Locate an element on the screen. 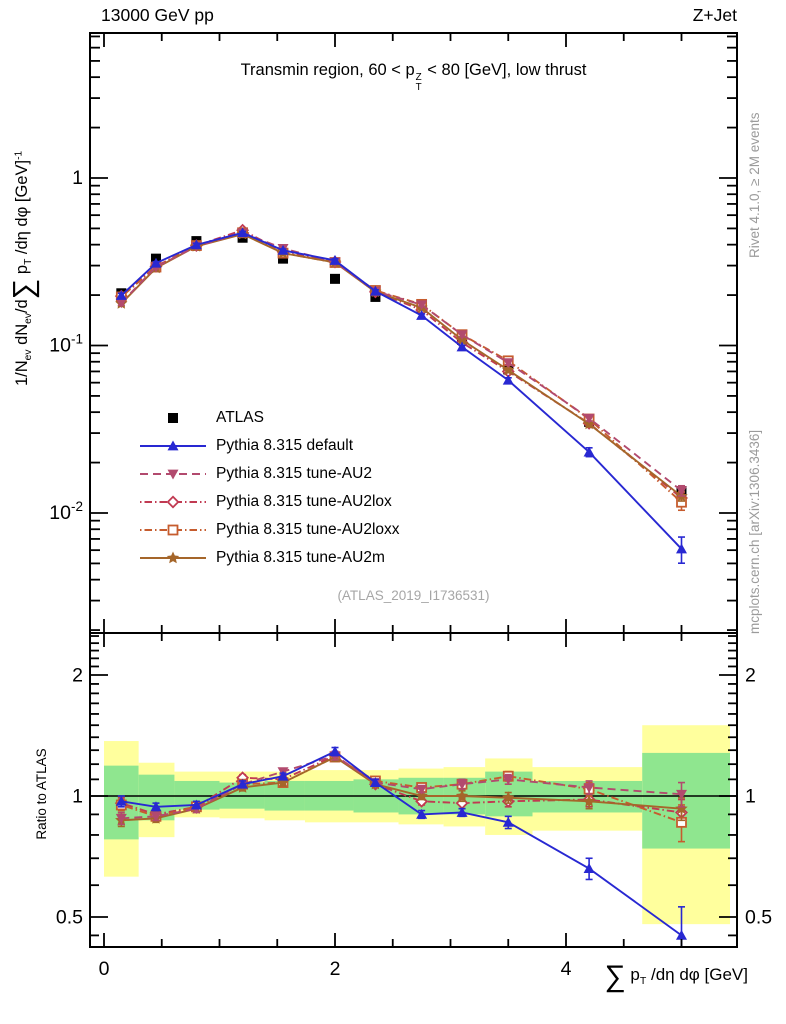  legend-item-au2m: Pythia 8.315 tune-AU2m is located at coordinates (270, 558).